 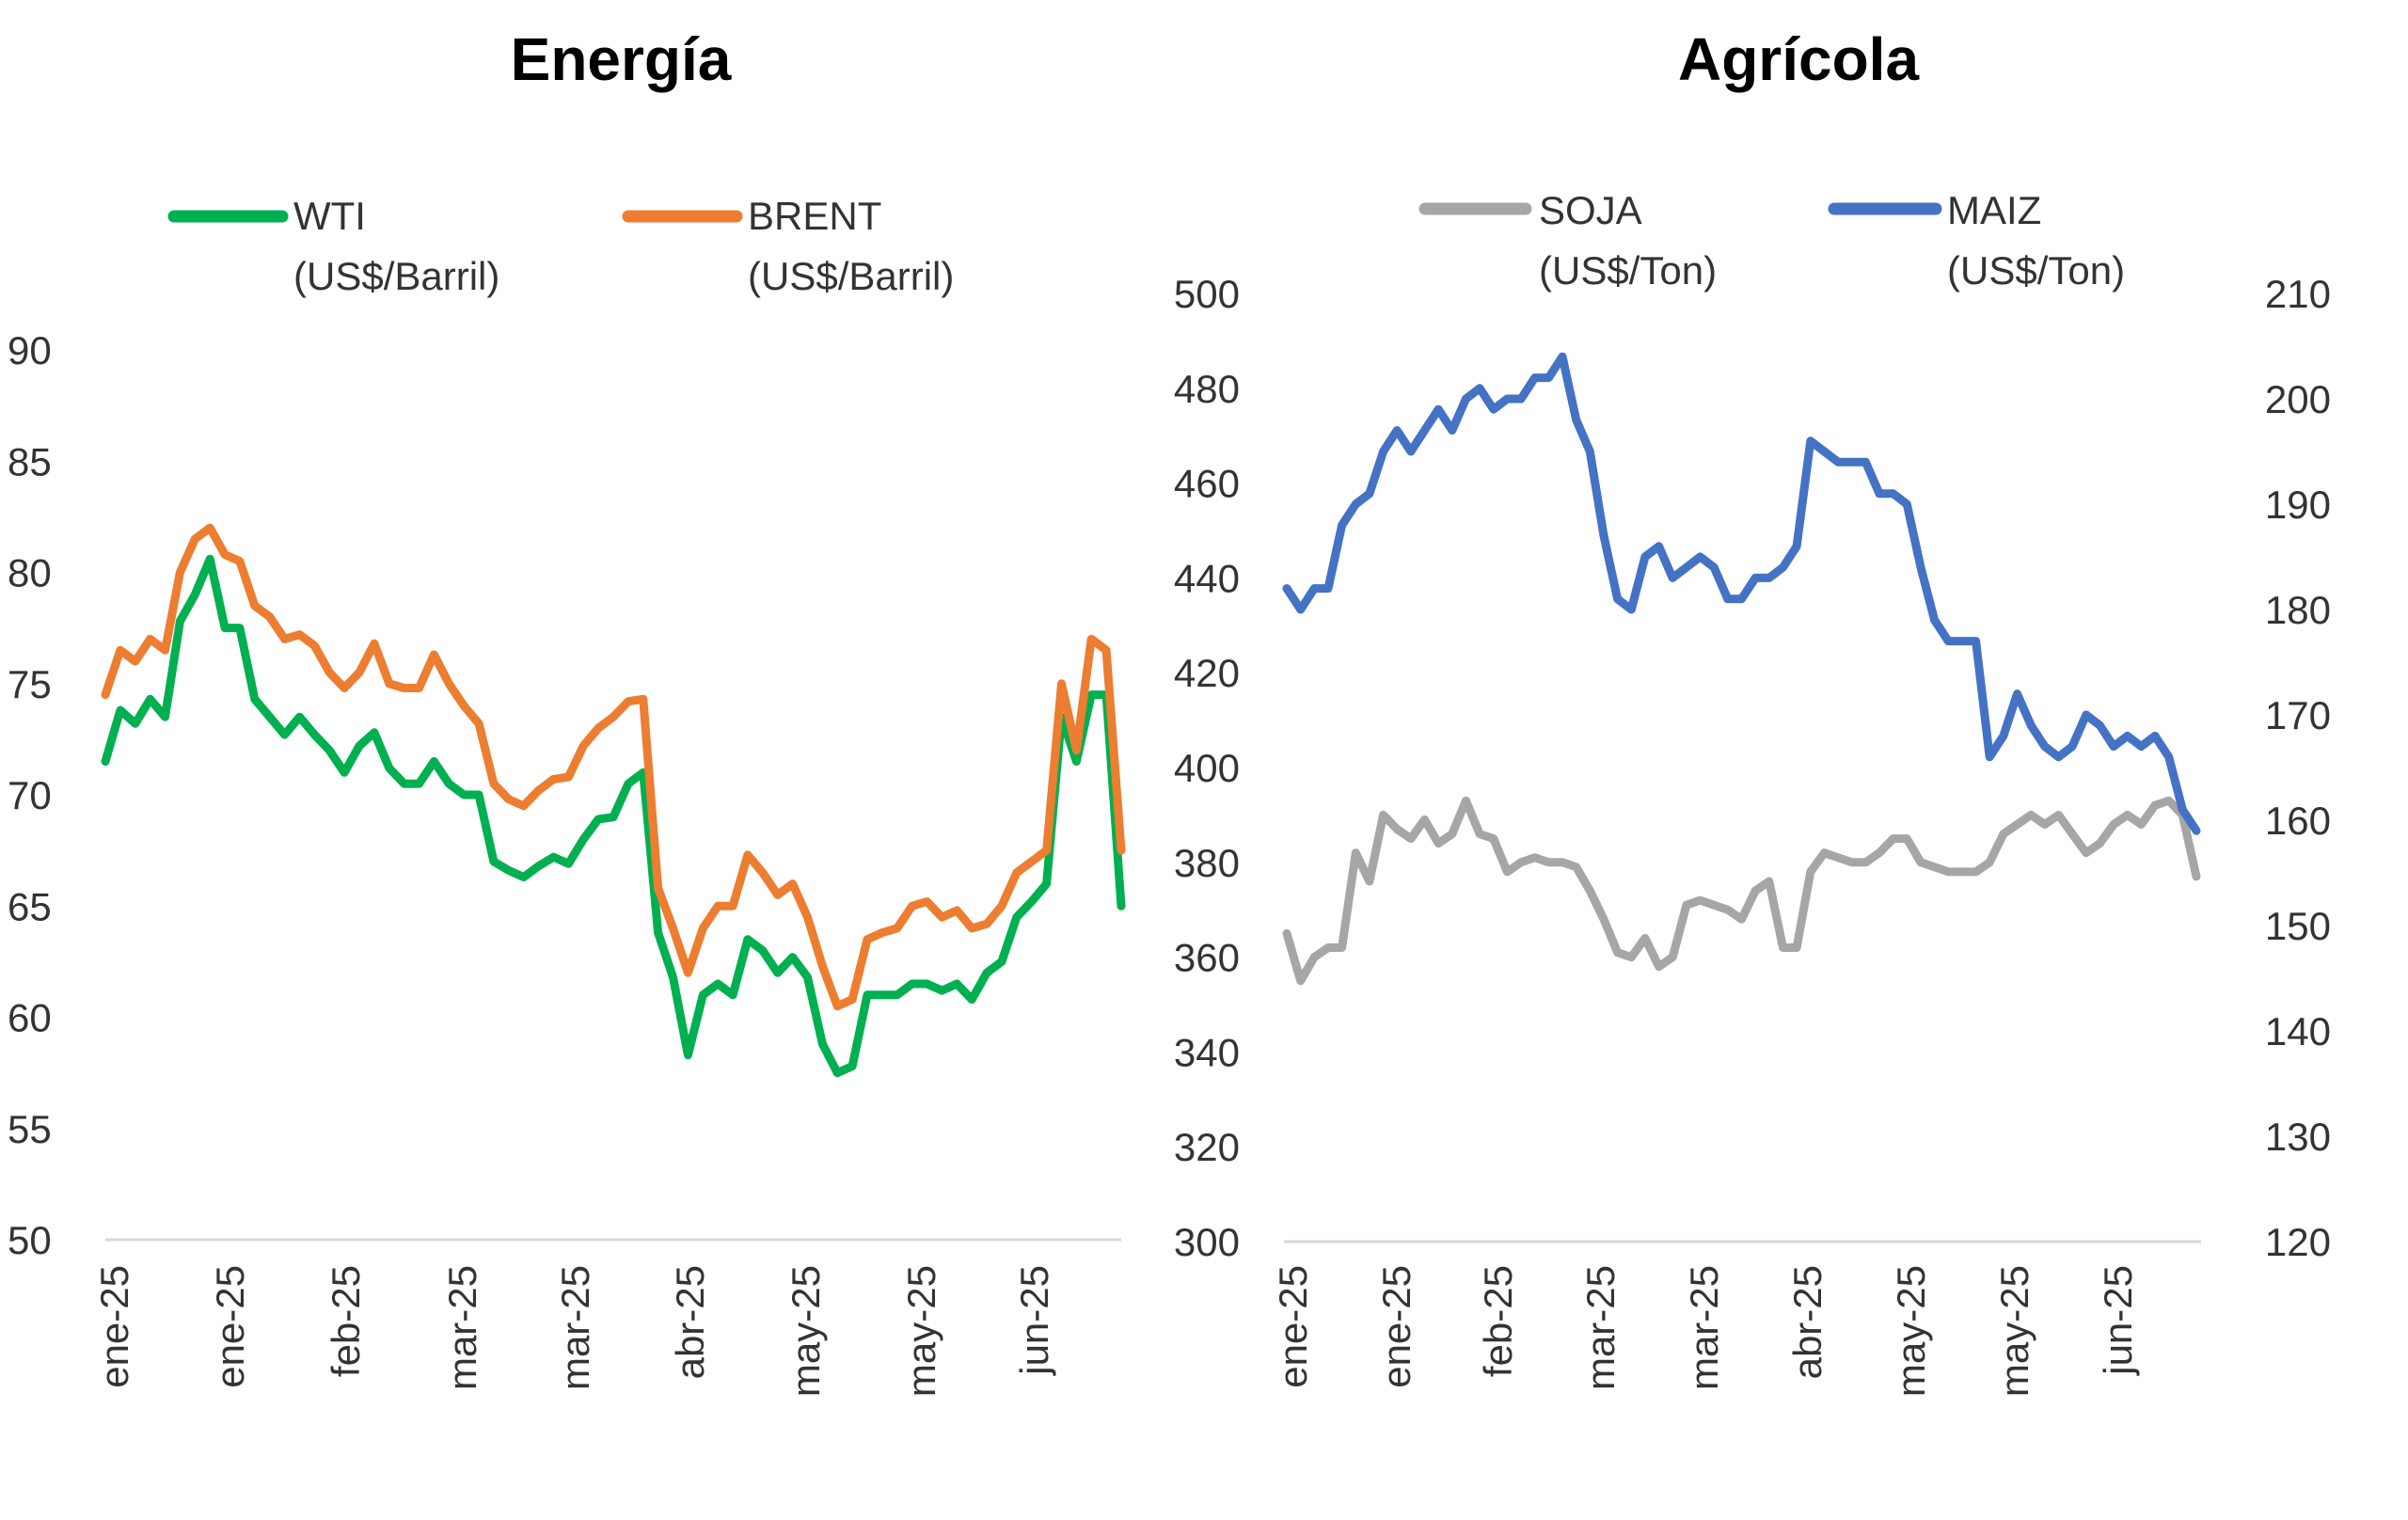 What do you see at coordinates (1207, 1147) in the screenshot?
I see `agri-y-left-tick-label: 320` at bounding box center [1207, 1147].